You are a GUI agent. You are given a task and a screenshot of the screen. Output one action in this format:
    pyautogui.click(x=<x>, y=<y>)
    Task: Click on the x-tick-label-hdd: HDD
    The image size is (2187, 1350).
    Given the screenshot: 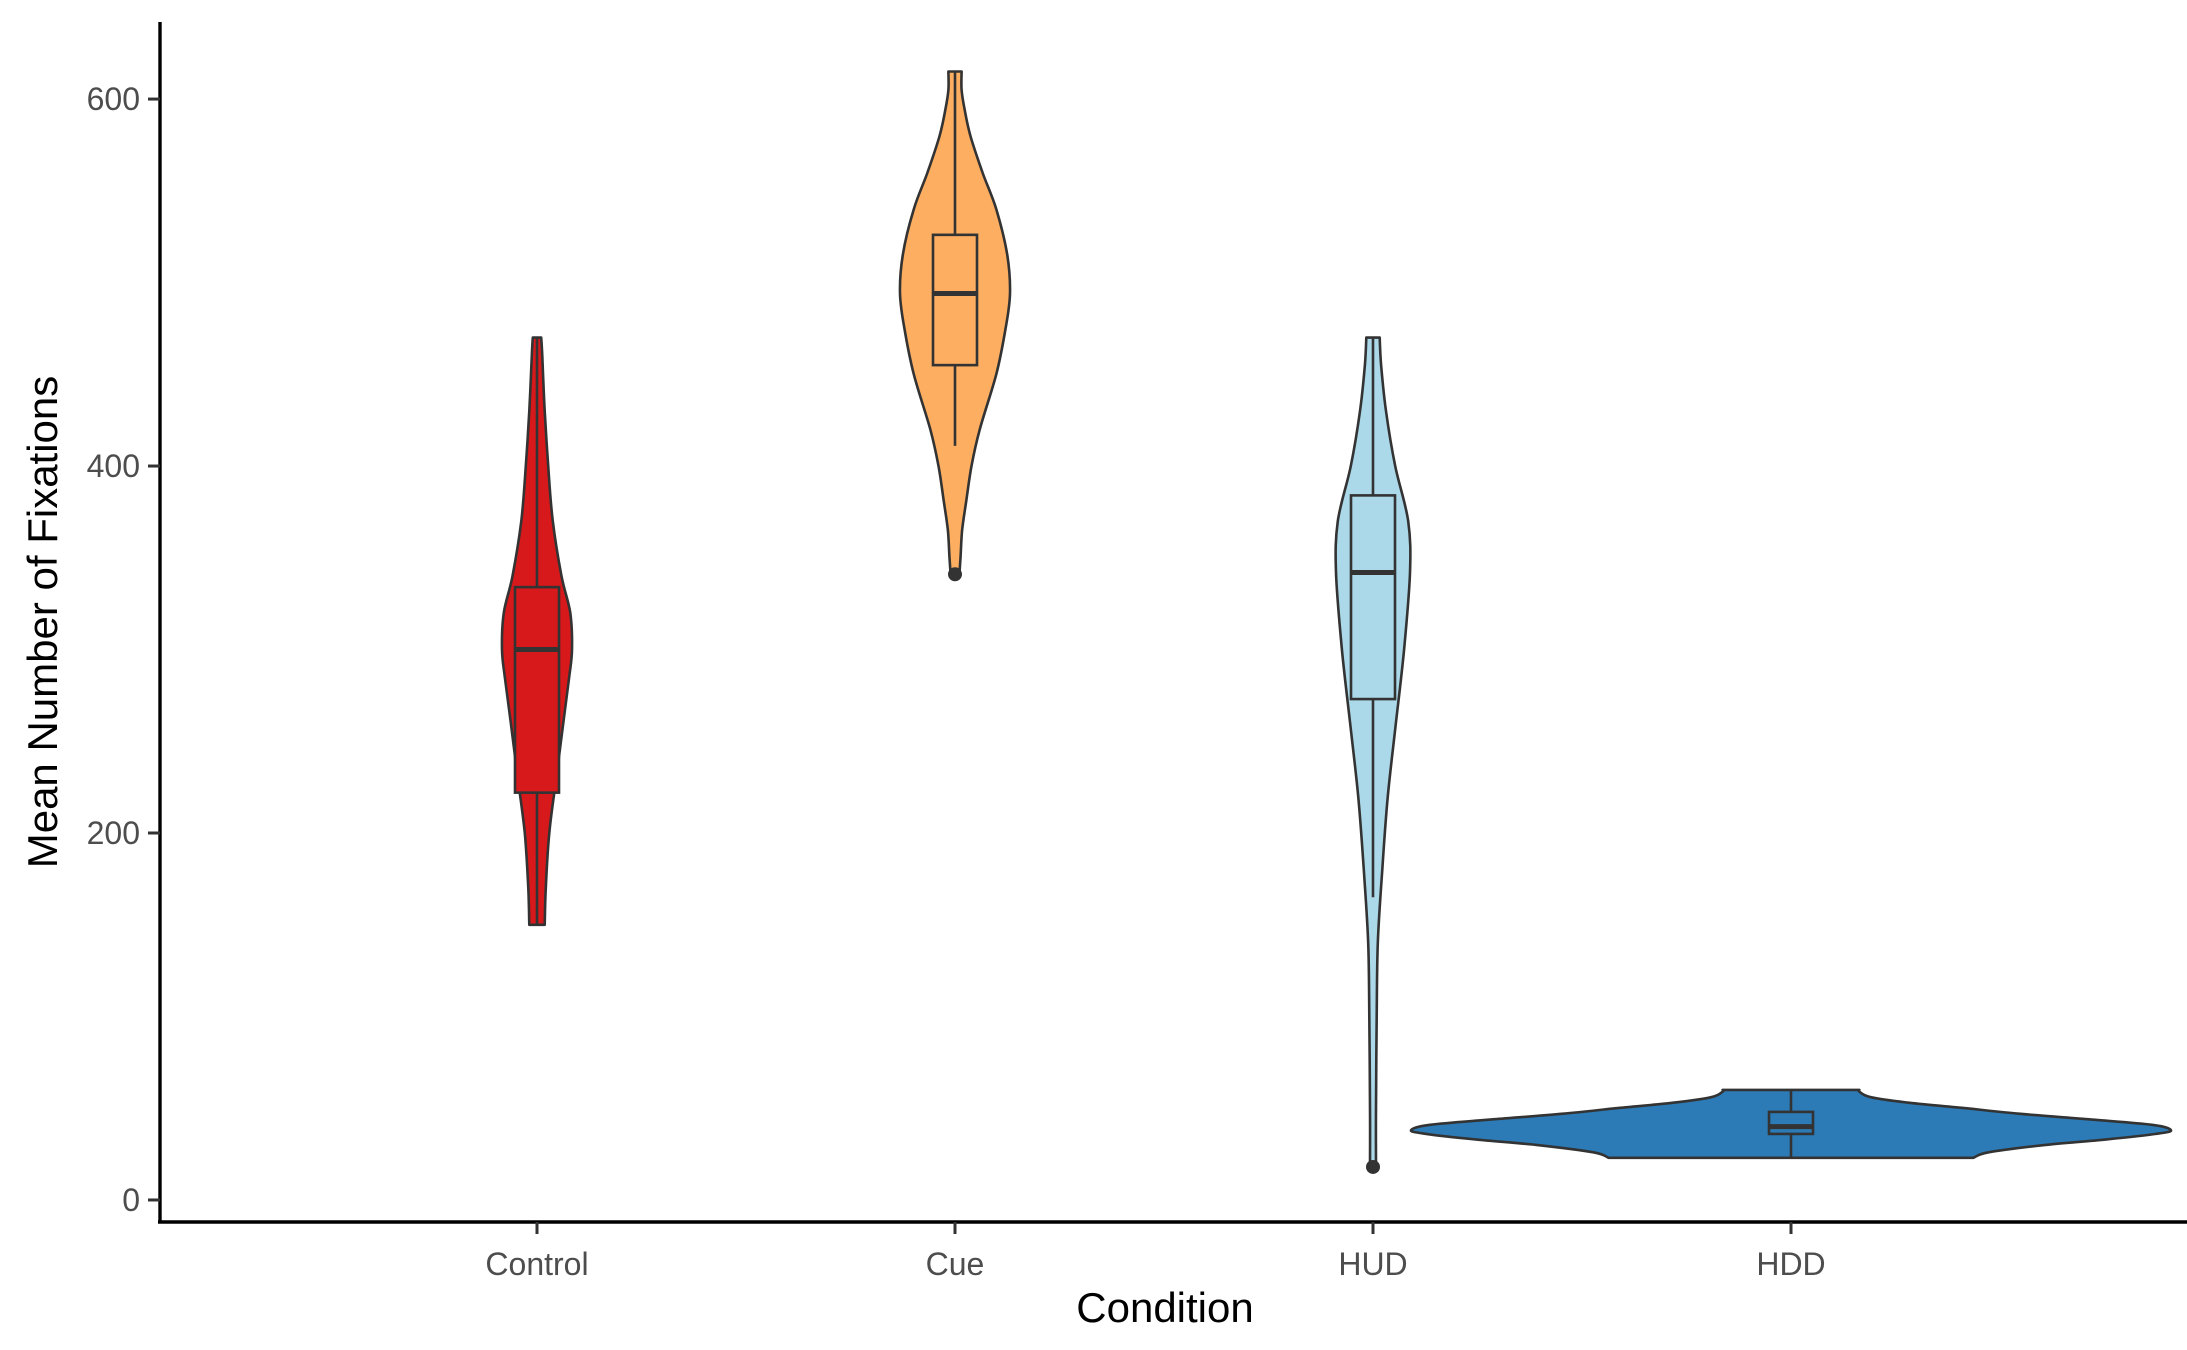 What is the action you would take?
    pyautogui.click(x=1790, y=1264)
    